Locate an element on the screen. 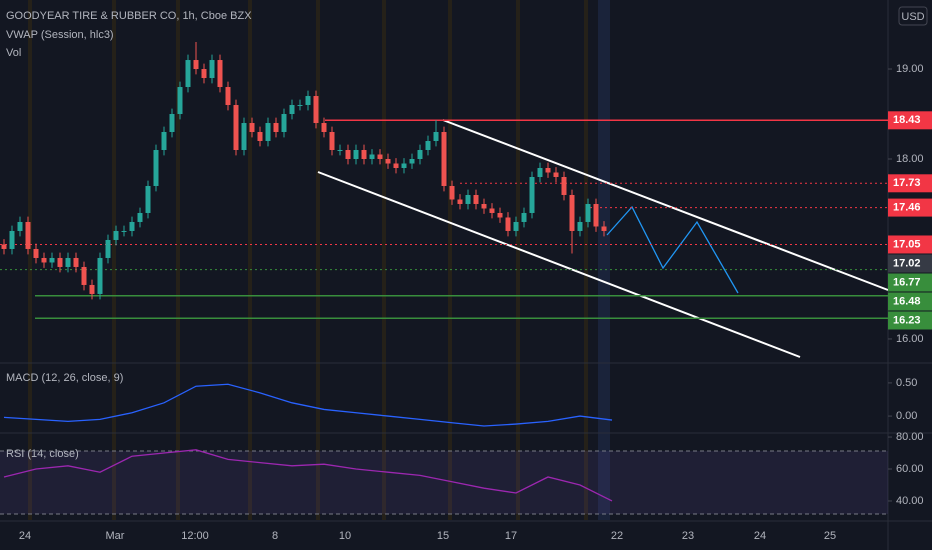  price-label: 16.48 is located at coordinates (907, 301).